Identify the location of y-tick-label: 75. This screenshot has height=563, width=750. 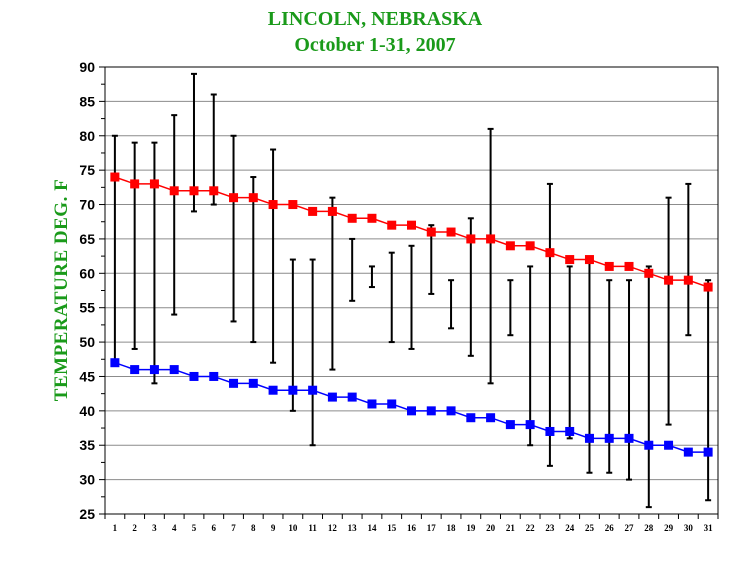
(87, 170).